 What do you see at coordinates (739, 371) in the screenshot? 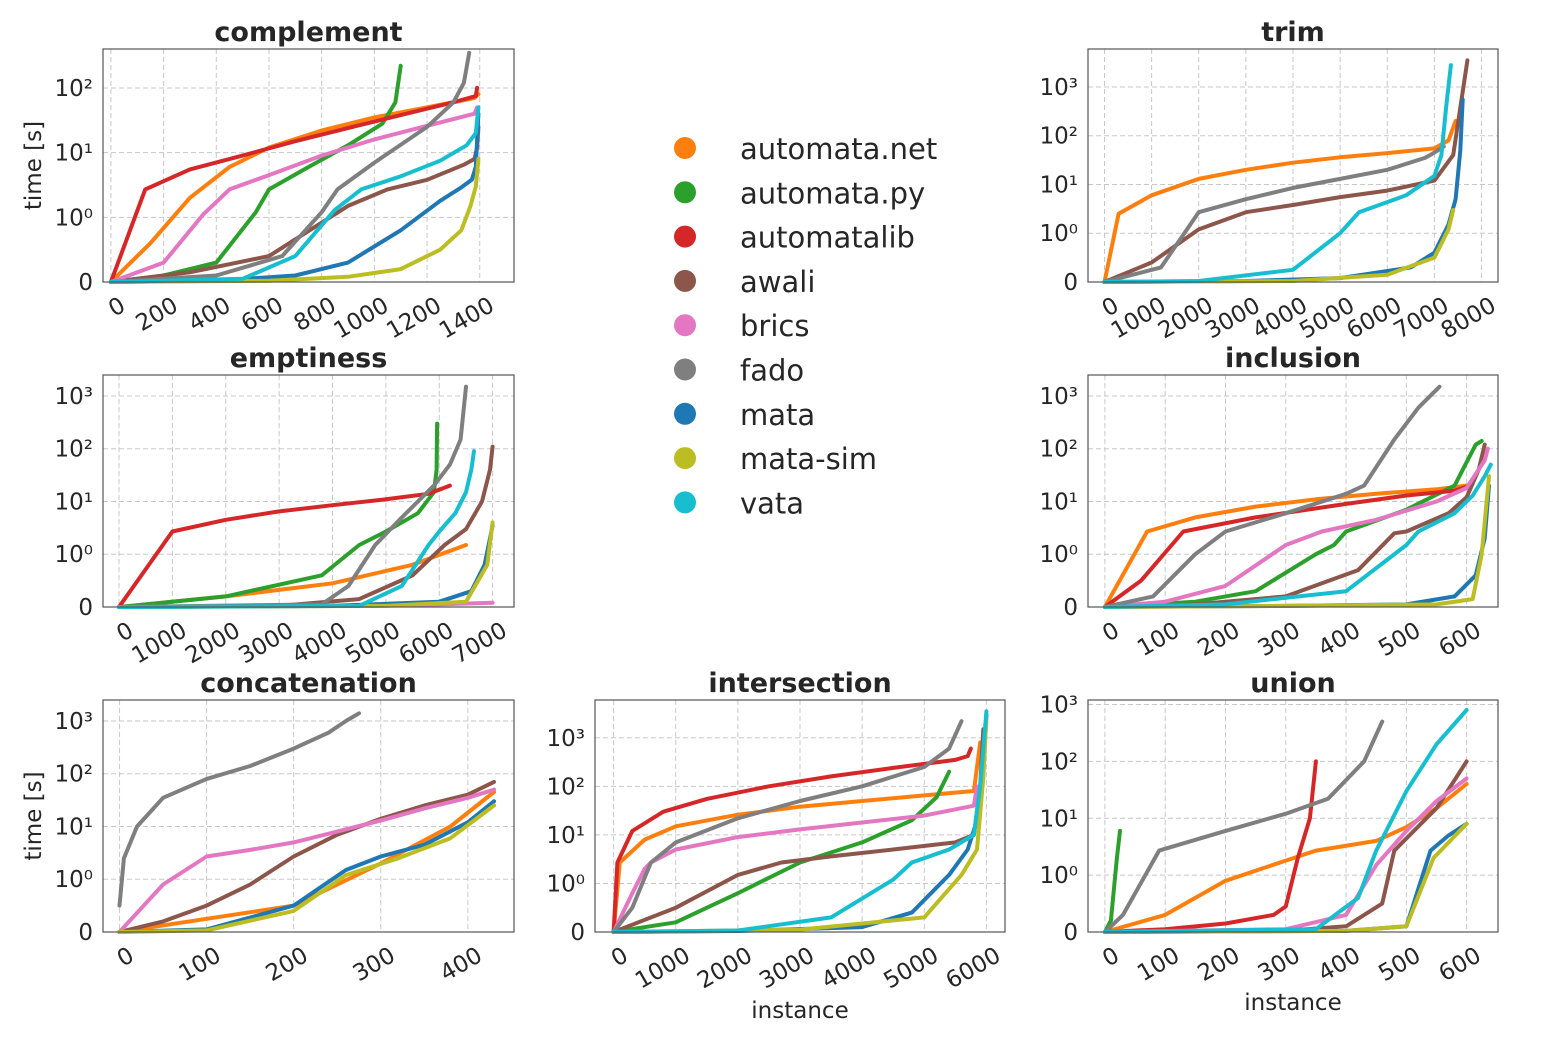
I see `legend-item: fado` at bounding box center [739, 371].